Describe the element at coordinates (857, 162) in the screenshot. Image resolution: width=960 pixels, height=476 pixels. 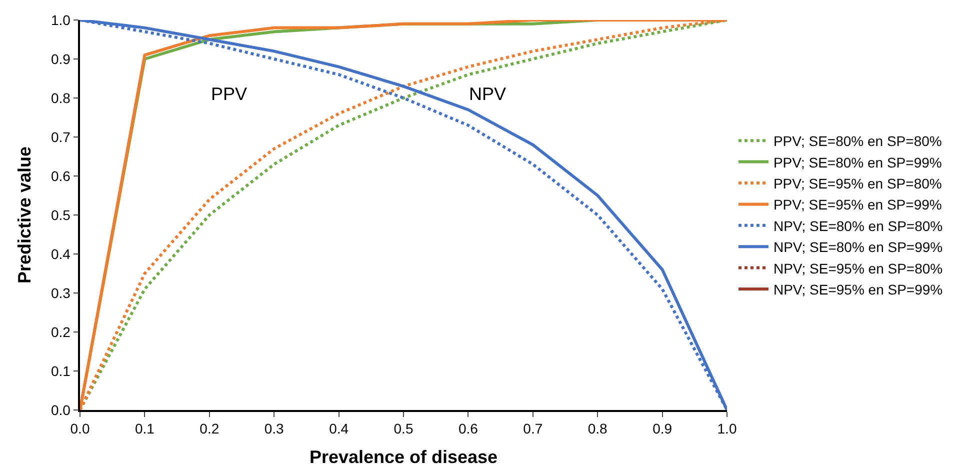
I see `legend-label: PPV; SE=80% en SP=99%` at that location.